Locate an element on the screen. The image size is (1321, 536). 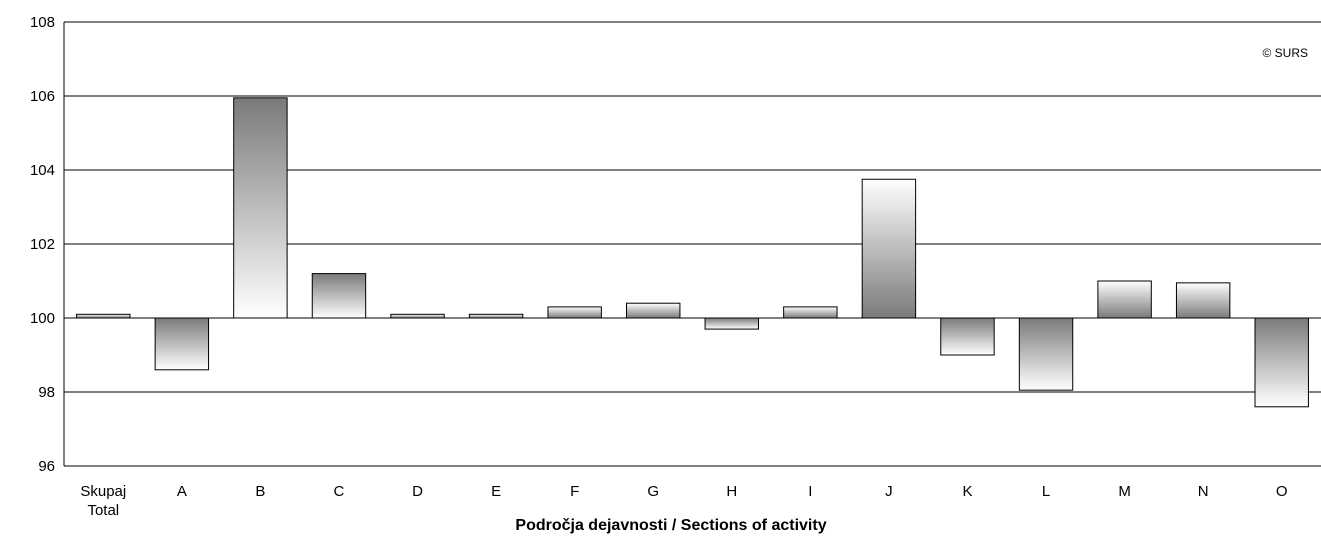
x-tick-label: Total is located at coordinates (103, 510).